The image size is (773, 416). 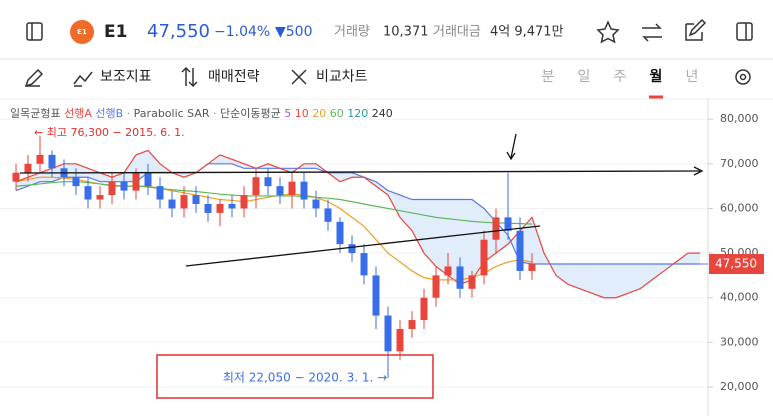 What do you see at coordinates (652, 32) in the screenshot?
I see `swap-icon` at bounding box center [652, 32].